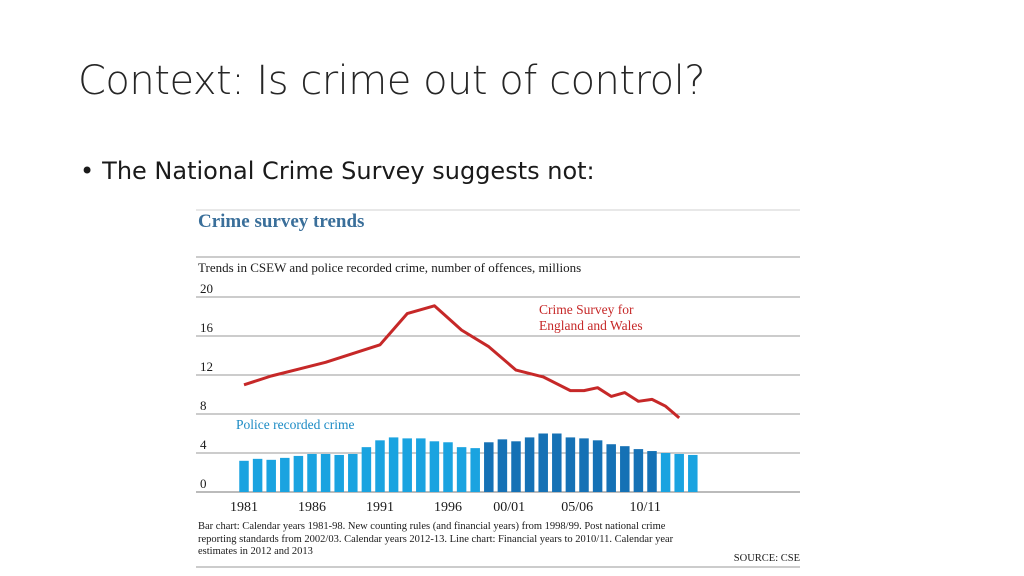  What do you see at coordinates (295, 424) in the screenshot?
I see `series-label-police: Police recorded crime` at bounding box center [295, 424].